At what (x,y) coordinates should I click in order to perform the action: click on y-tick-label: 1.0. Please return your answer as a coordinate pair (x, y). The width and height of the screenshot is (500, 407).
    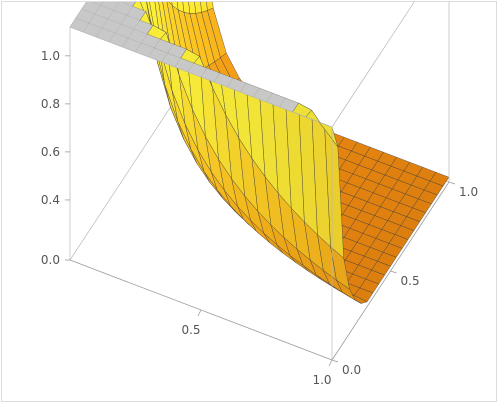
    Looking at the image, I should click on (468, 192).